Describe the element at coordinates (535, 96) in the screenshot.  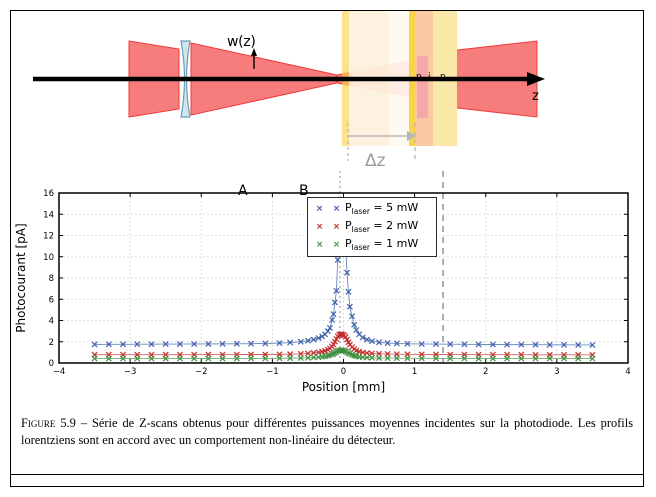
I see `z-axis-label: z` at that location.